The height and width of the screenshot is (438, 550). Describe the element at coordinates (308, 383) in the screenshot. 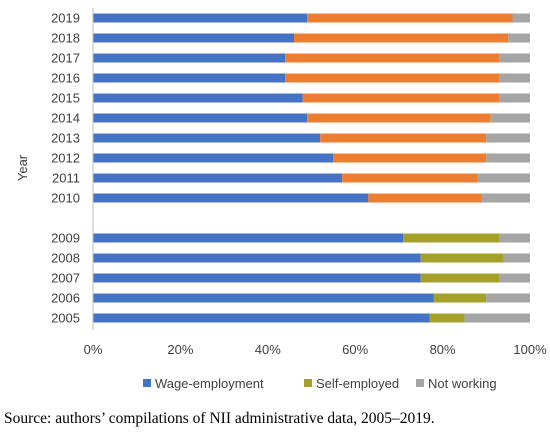

I see `legend-swatch-self-employed` at that location.